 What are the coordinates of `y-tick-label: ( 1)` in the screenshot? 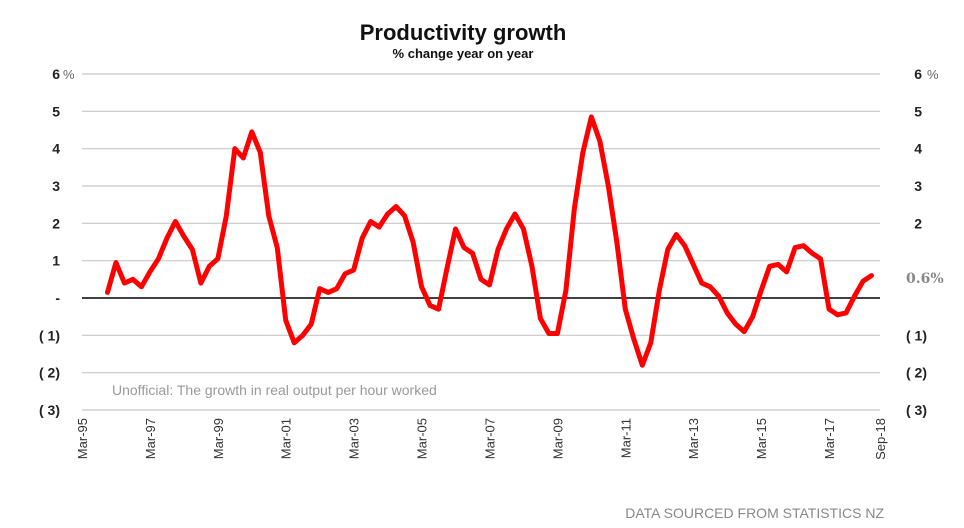 It's located at (49, 335).